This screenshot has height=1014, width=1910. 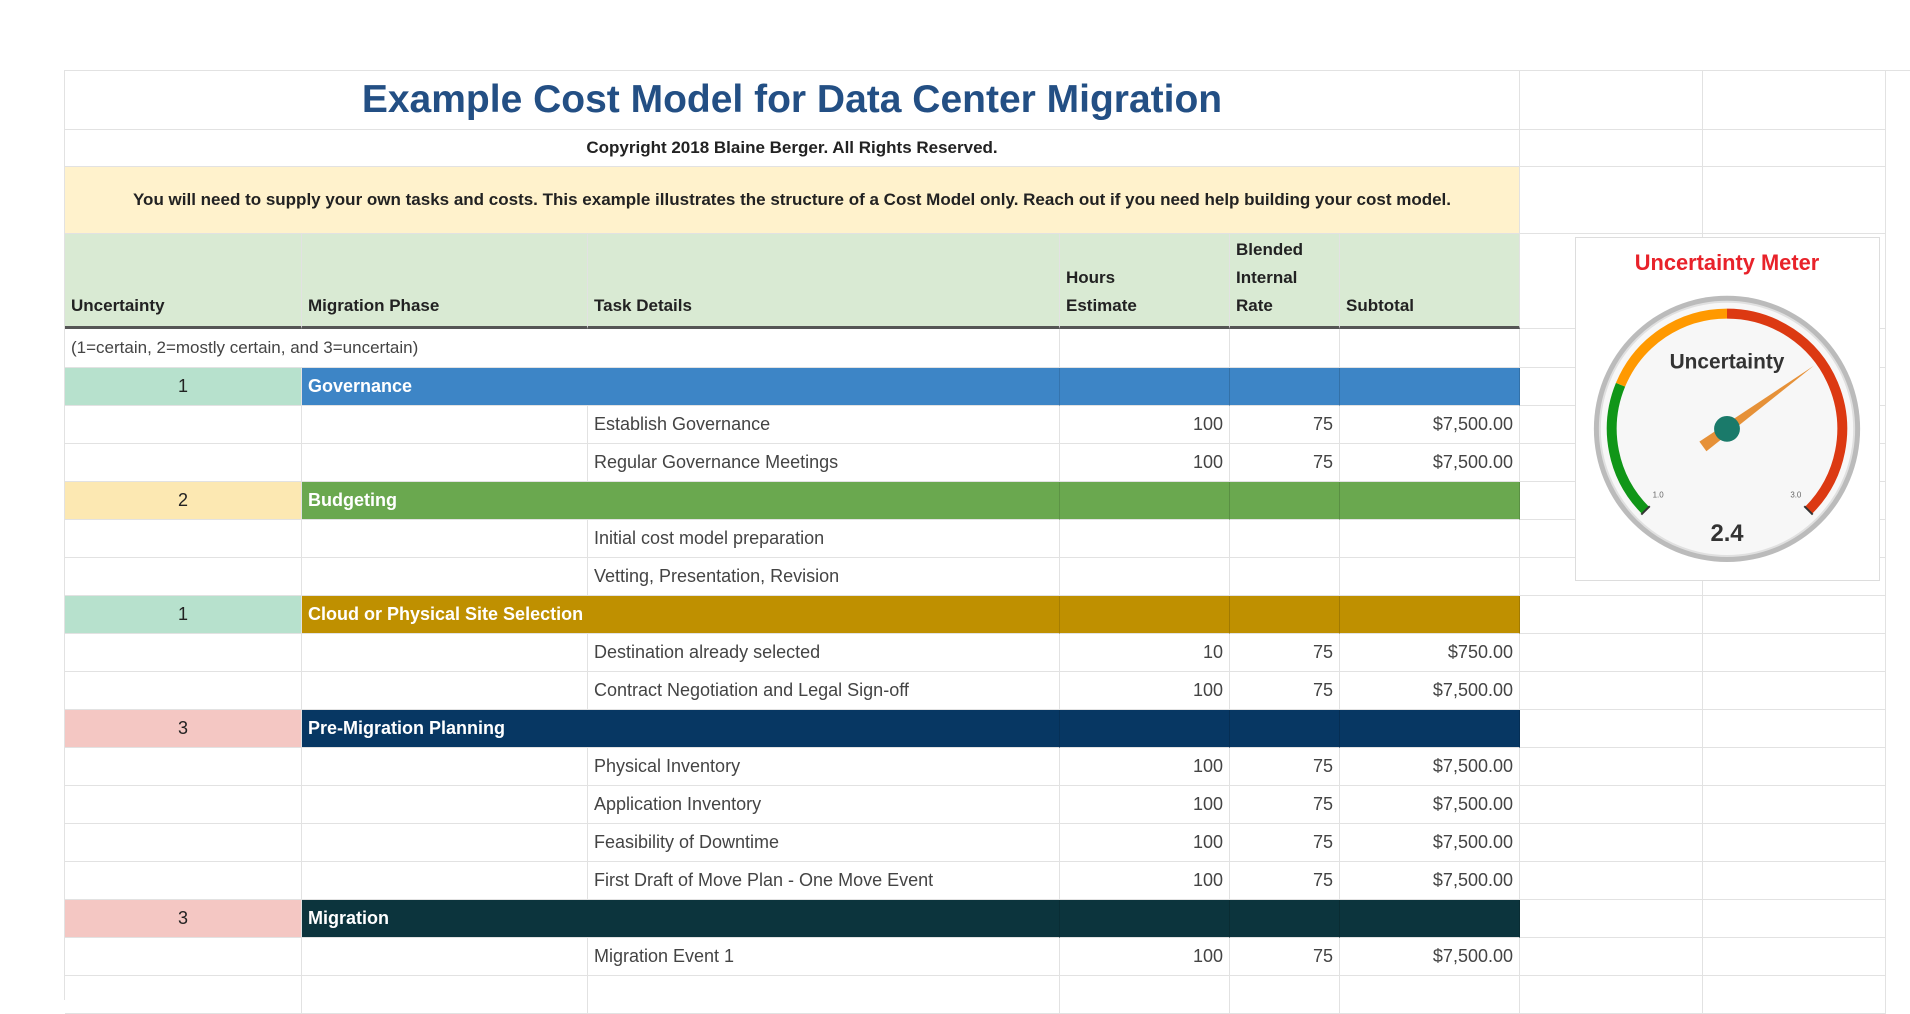 What do you see at coordinates (824, 653) in the screenshot?
I see `task-detail: Destination already selected` at bounding box center [824, 653].